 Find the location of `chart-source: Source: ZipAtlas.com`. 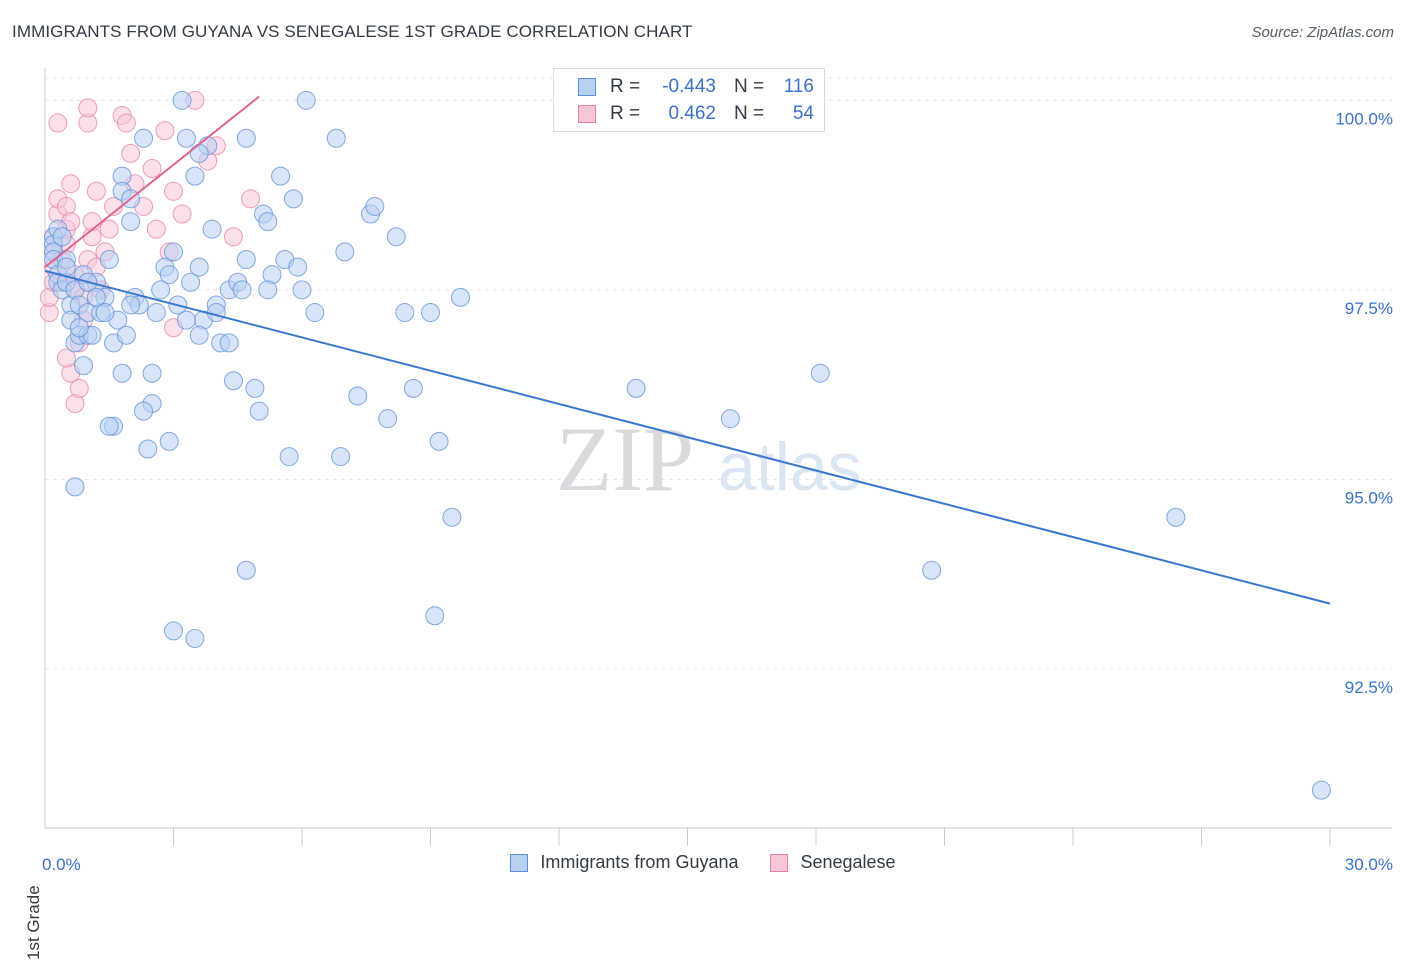

chart-source: Source: ZipAtlas.com is located at coordinates (1322, 32).